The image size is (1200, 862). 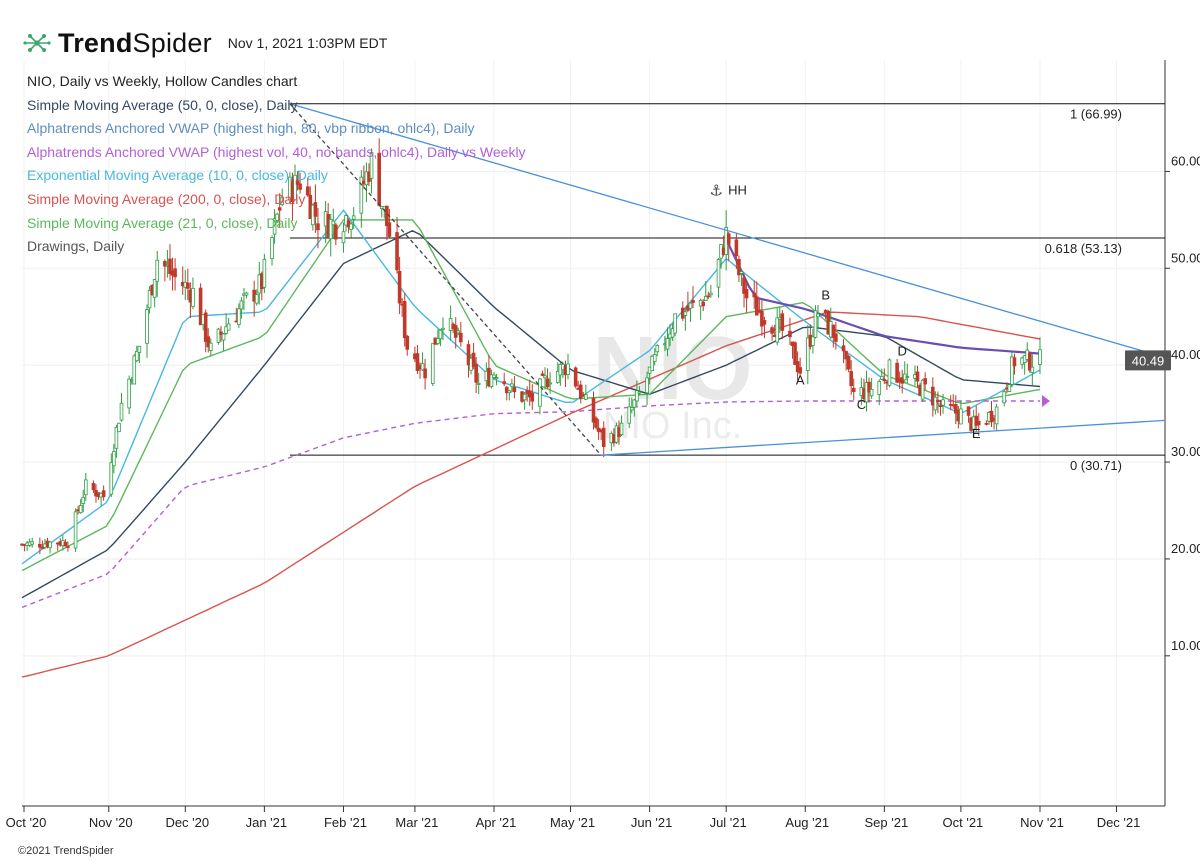 What do you see at coordinates (37, 43) in the screenshot?
I see `trendspider-logo-icon` at bounding box center [37, 43].